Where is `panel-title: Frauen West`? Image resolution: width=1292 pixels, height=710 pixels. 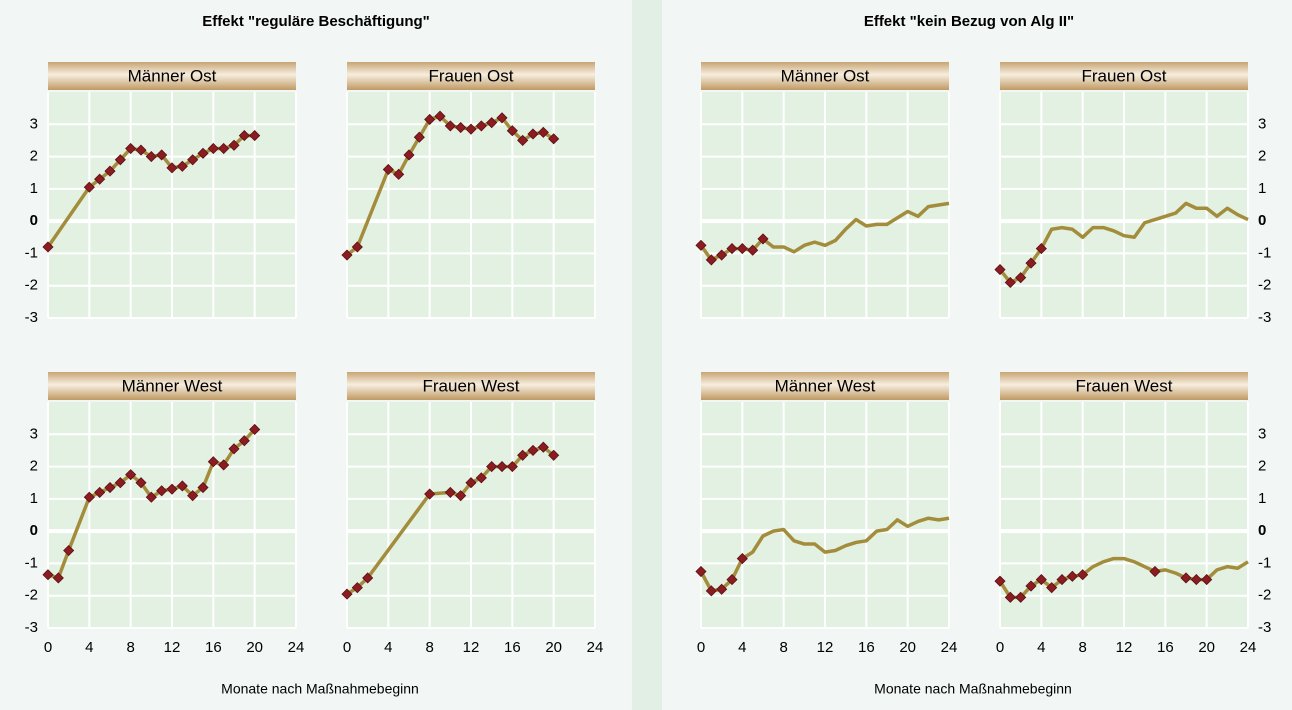
panel-title: Frauen West is located at coordinates (470, 385).